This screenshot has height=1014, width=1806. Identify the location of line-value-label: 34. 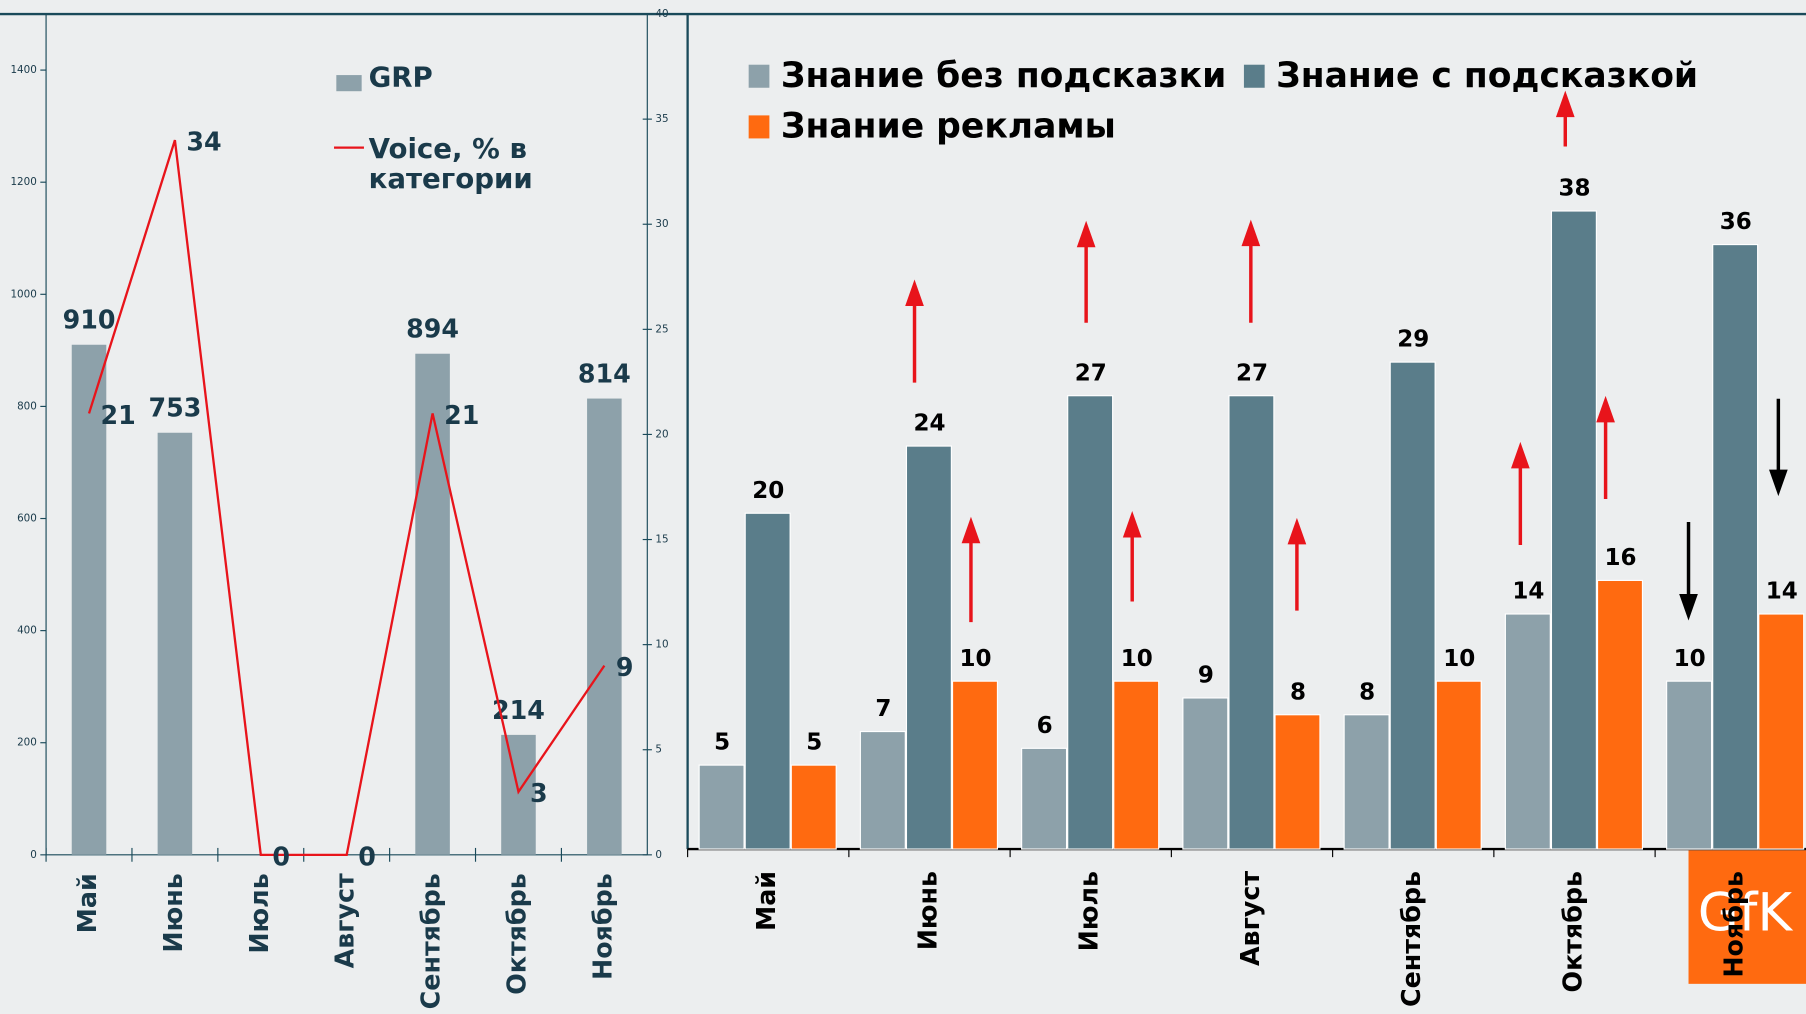
(203, 142).